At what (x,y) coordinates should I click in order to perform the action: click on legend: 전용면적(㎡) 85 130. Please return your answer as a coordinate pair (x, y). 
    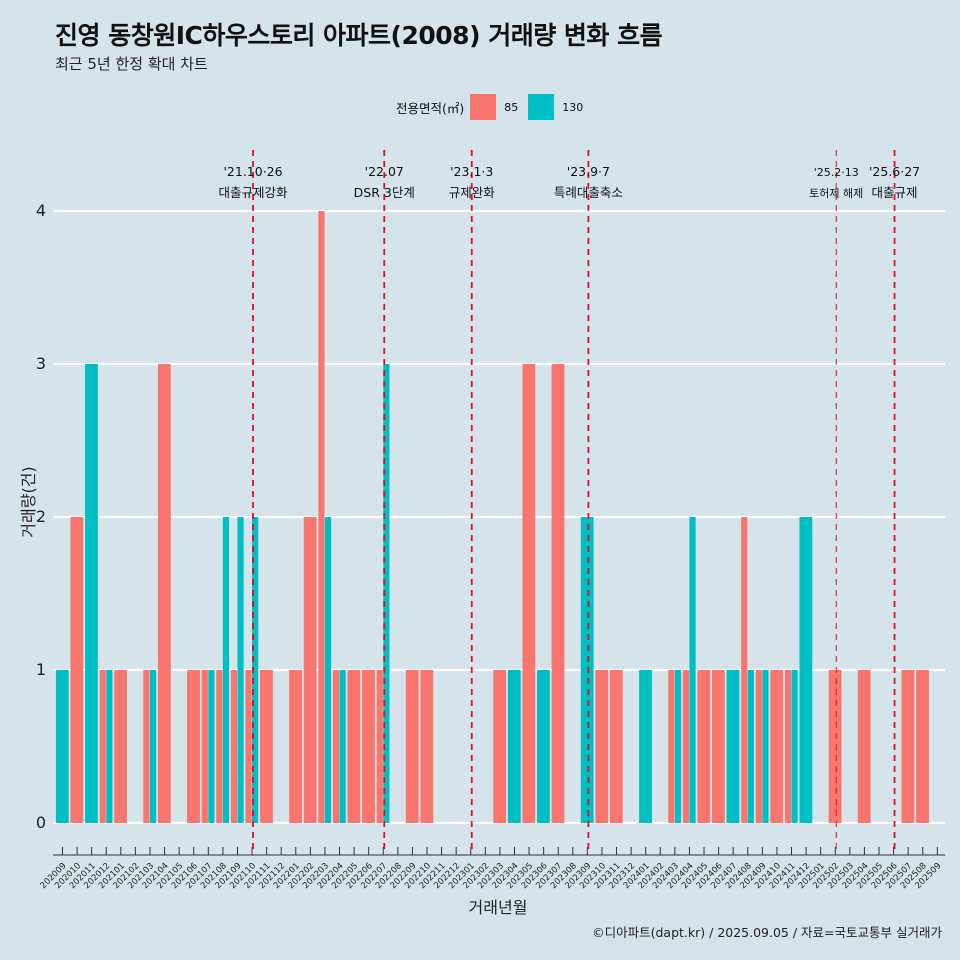
    Looking at the image, I should click on (494, 107).